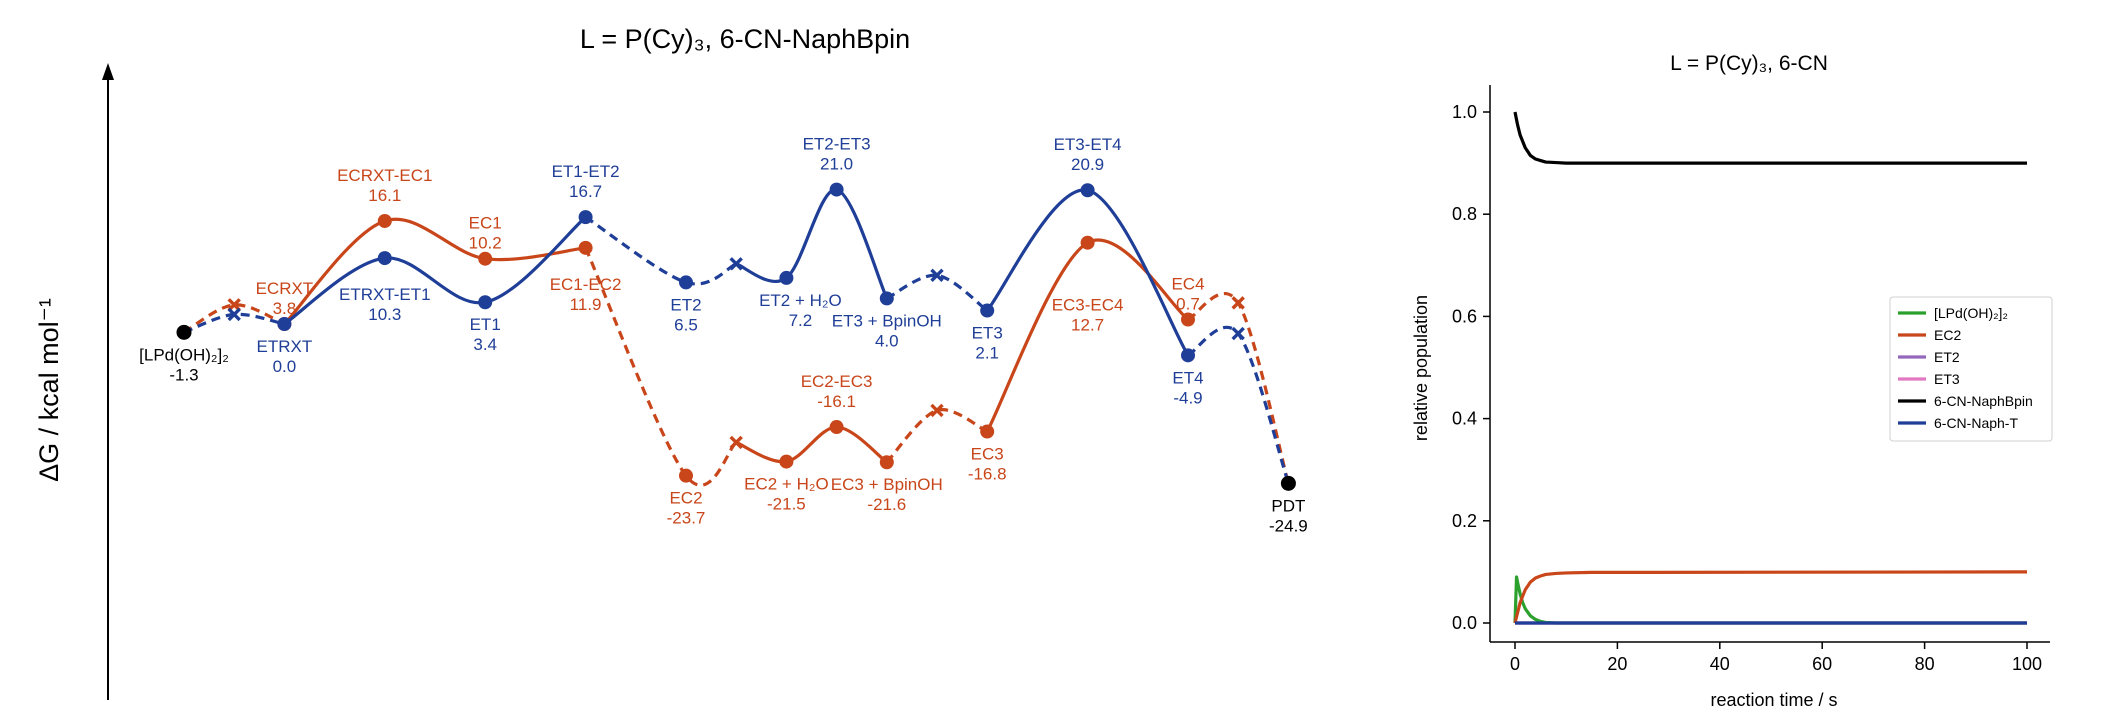  I want to click on et-value-et3-bpinoh: 4.0, so click(887, 340).